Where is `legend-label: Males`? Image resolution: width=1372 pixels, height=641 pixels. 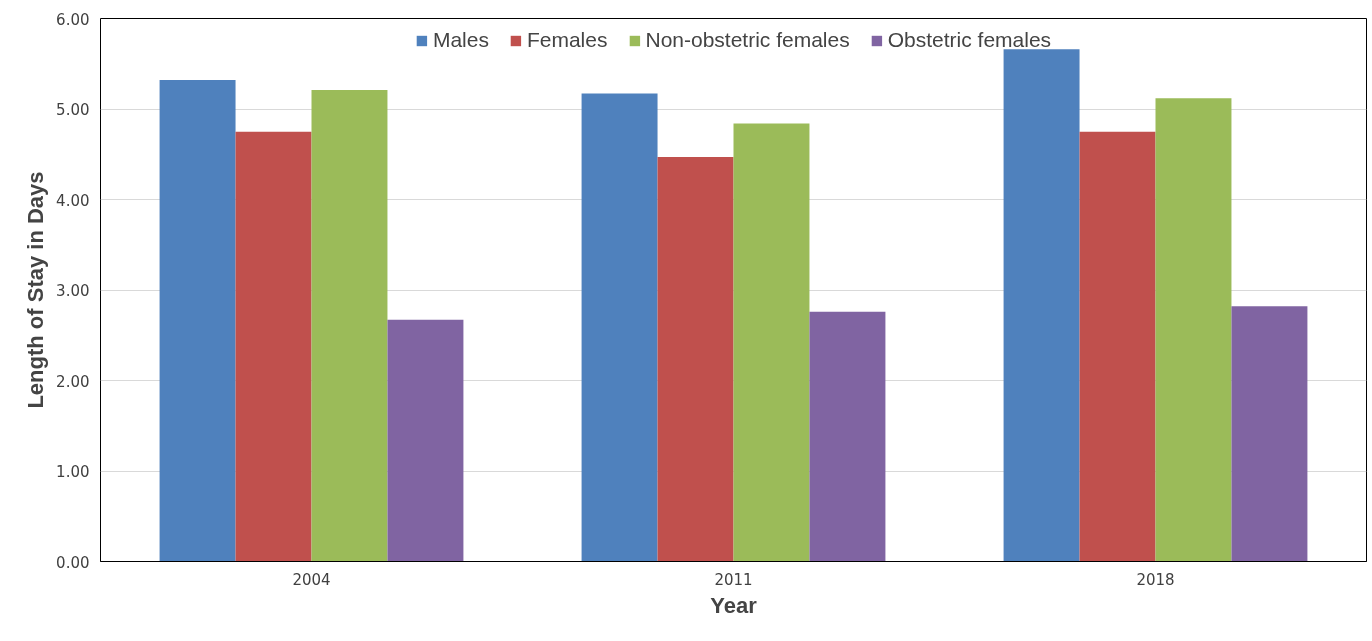 legend-label: Males is located at coordinates (460, 40).